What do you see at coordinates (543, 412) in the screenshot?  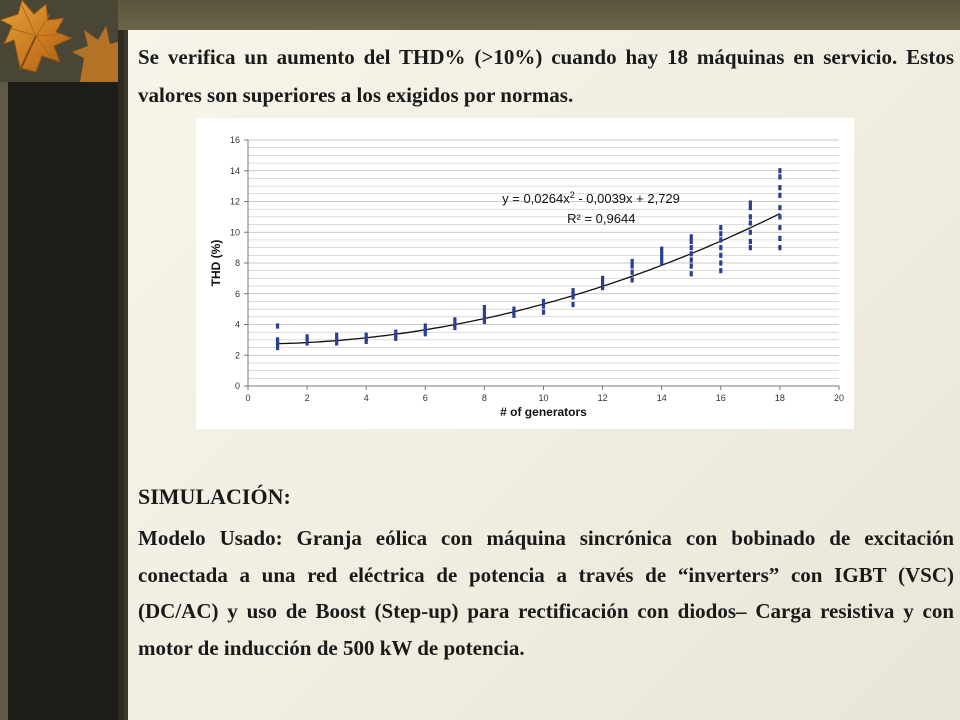 I see `x-axis-label: # of generators` at bounding box center [543, 412].